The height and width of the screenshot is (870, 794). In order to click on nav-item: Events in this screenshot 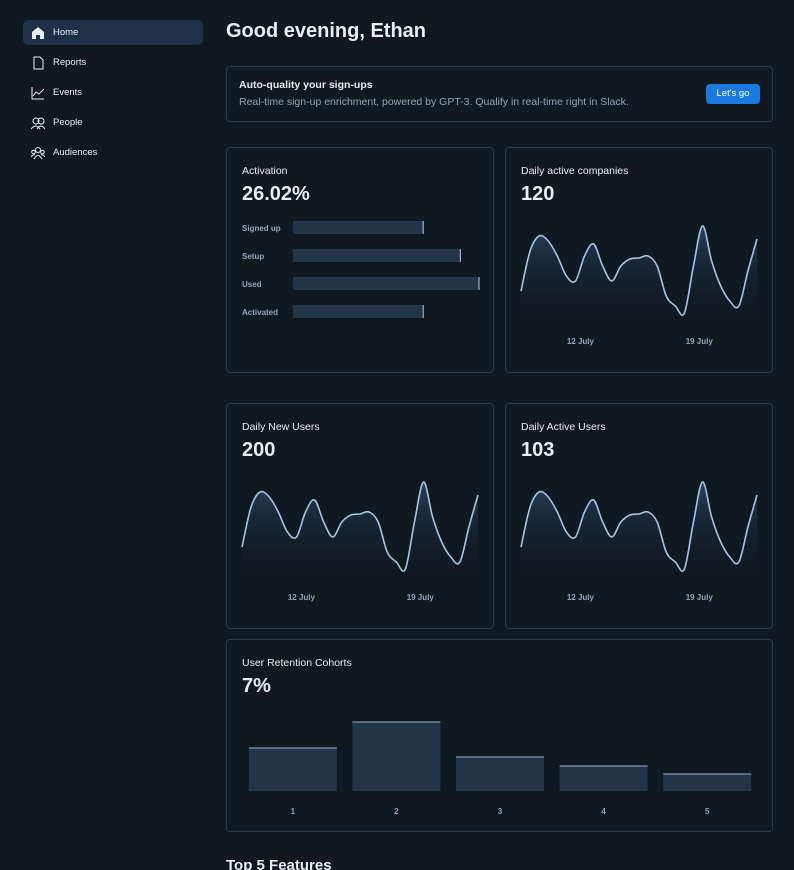, I will do `click(113, 92)`.